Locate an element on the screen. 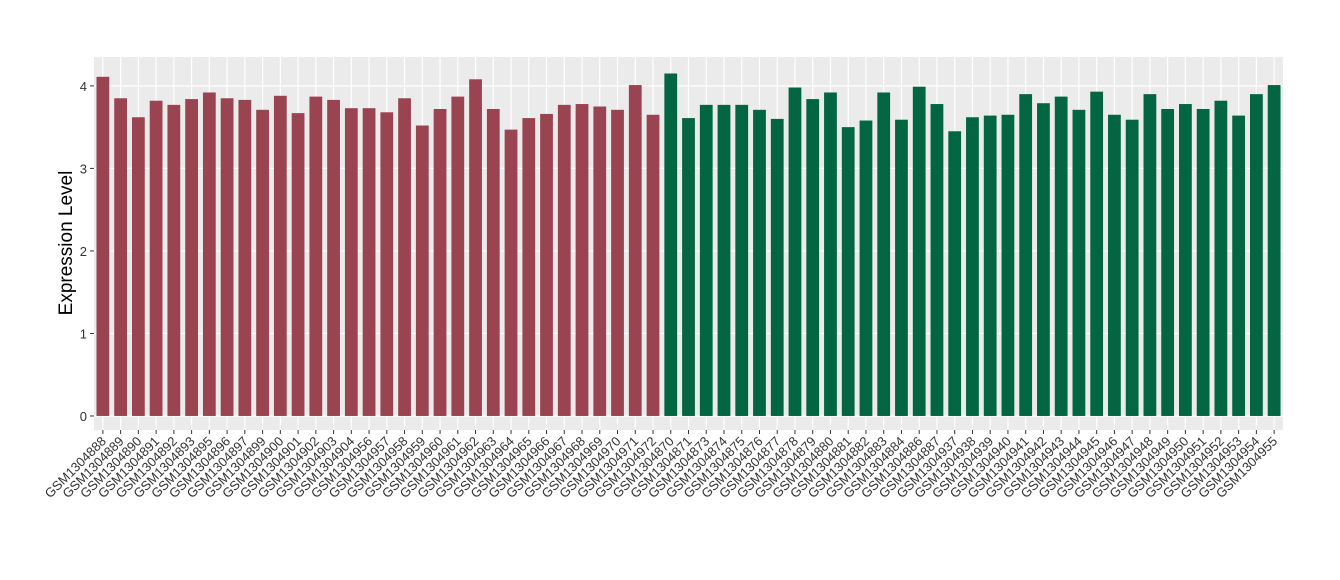  y-tick-label: 3 is located at coordinates (83, 168).